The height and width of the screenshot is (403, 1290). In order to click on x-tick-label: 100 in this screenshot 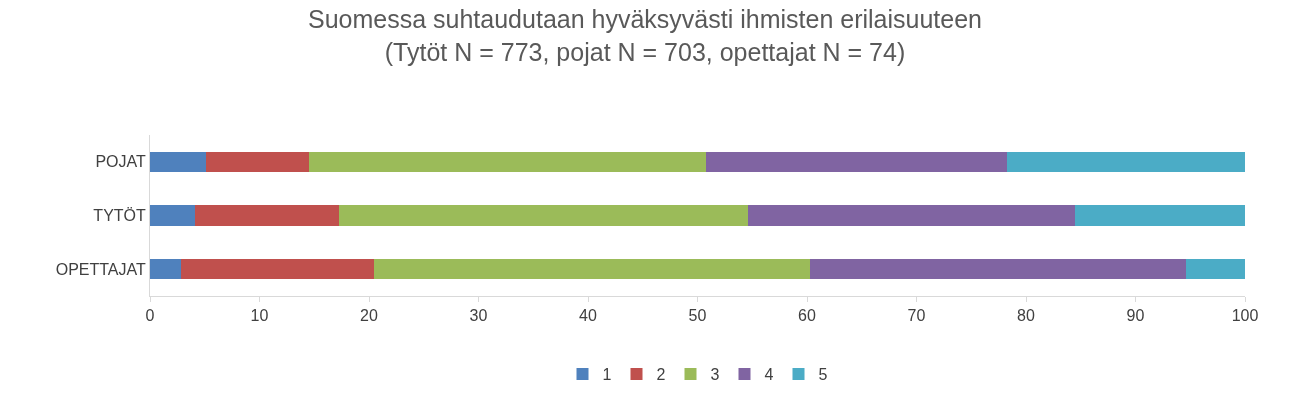, I will do `click(1245, 316)`.